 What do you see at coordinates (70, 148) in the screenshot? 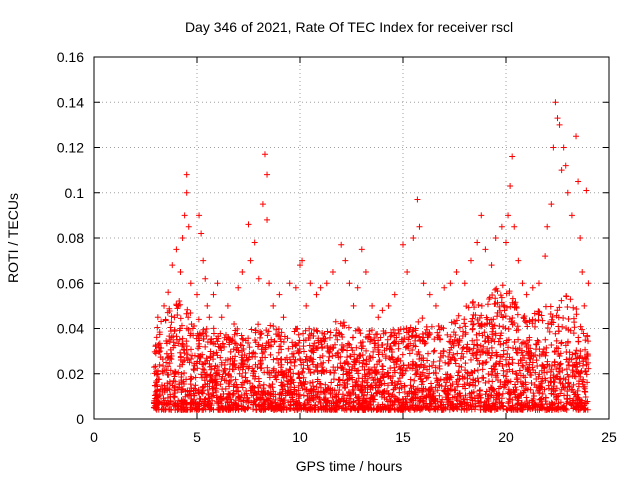
I see `y-tick-label: 0.12` at bounding box center [70, 148].